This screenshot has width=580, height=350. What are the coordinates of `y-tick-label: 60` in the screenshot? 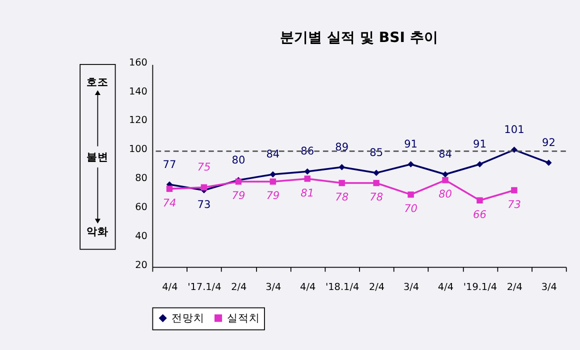 It's located at (141, 207).